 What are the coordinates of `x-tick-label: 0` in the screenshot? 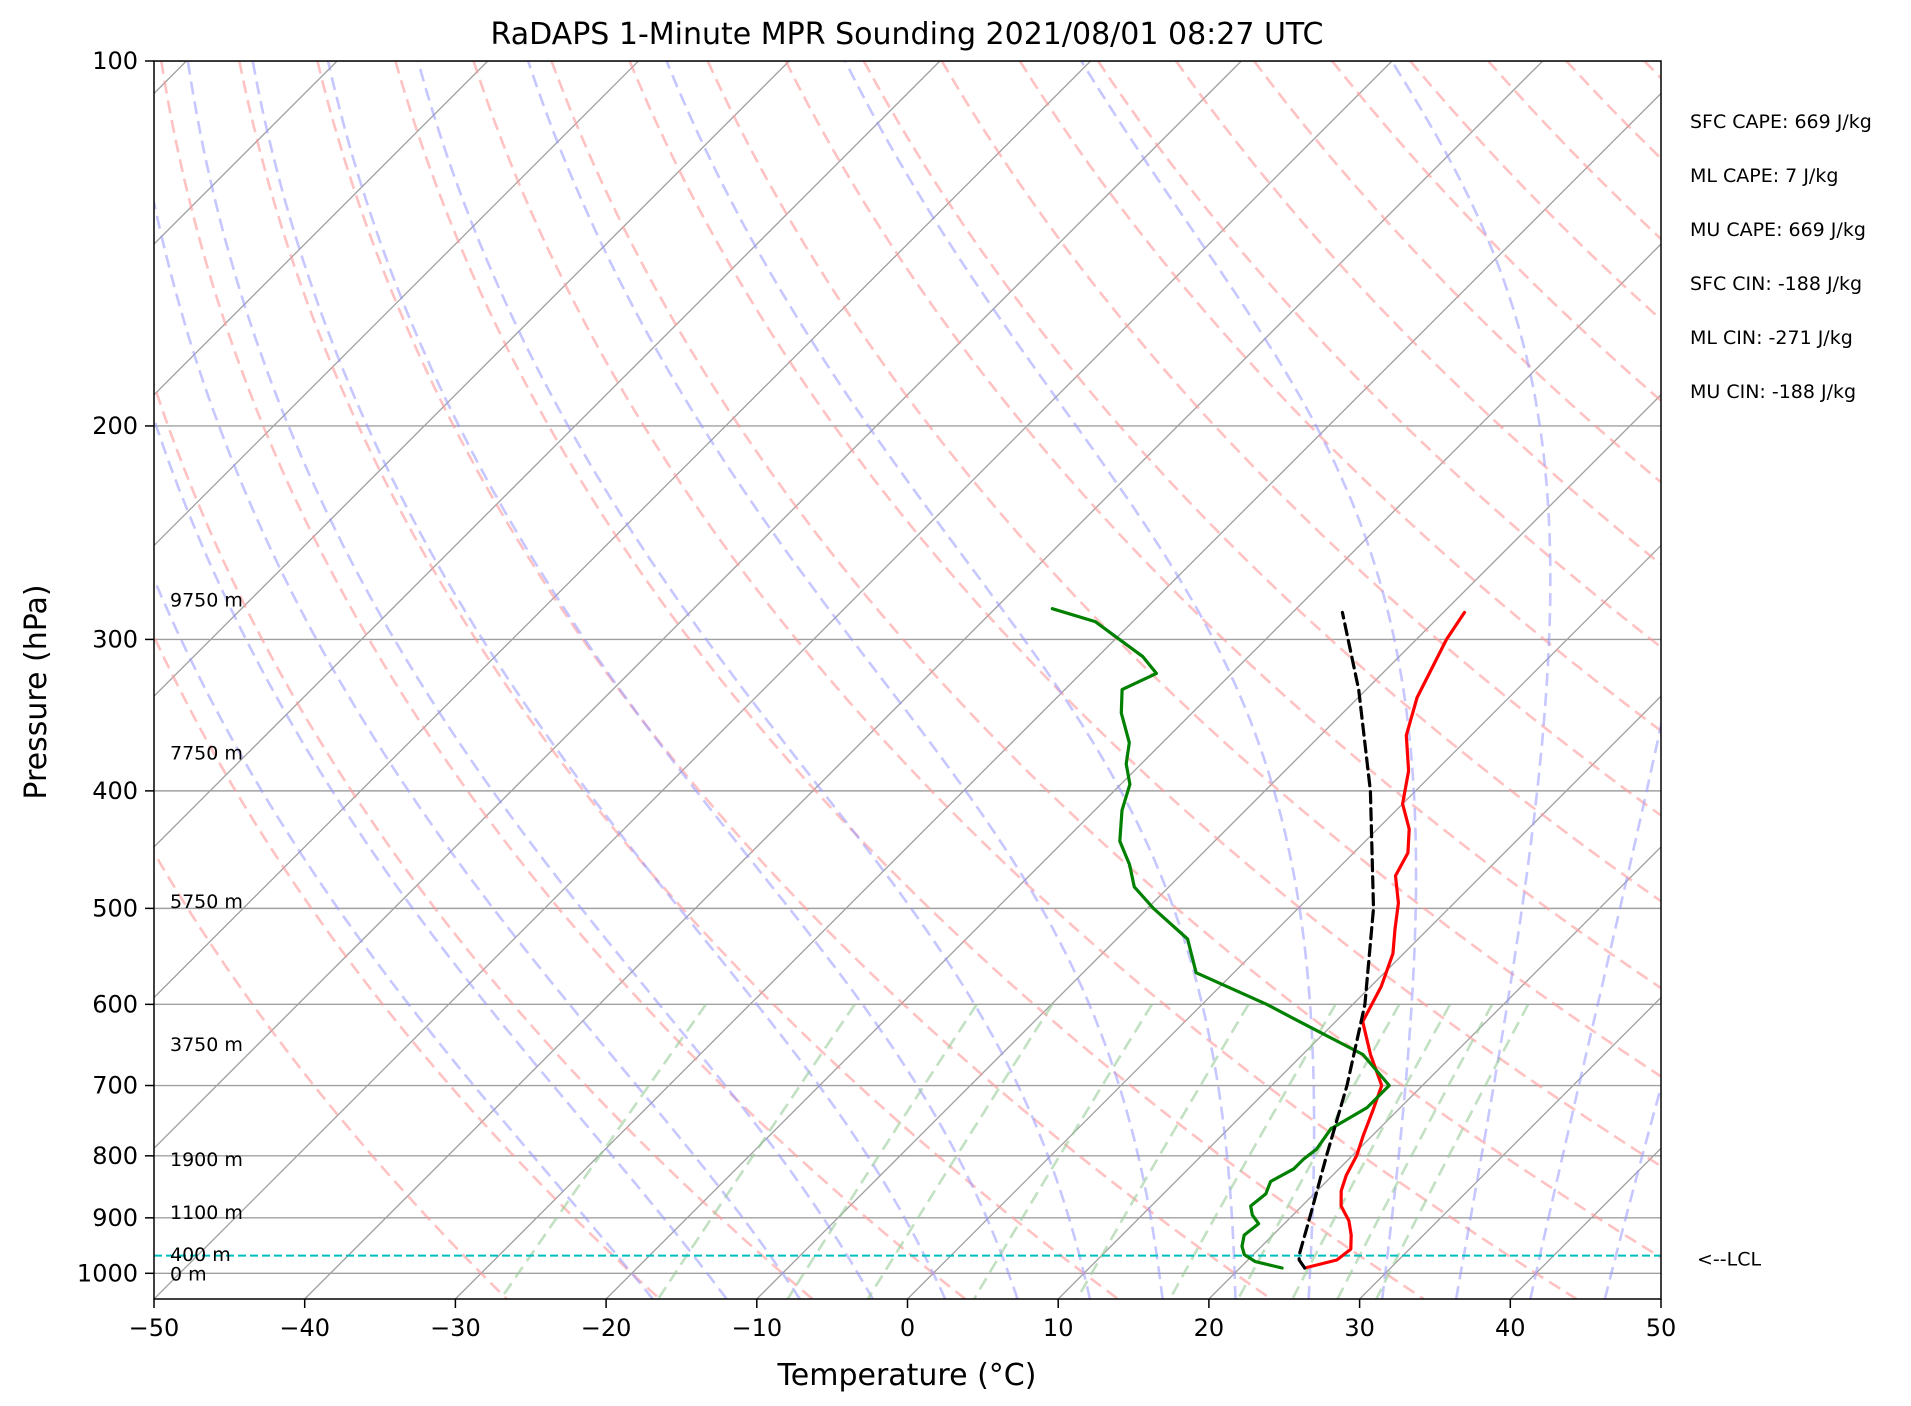 It's located at (907, 1328).